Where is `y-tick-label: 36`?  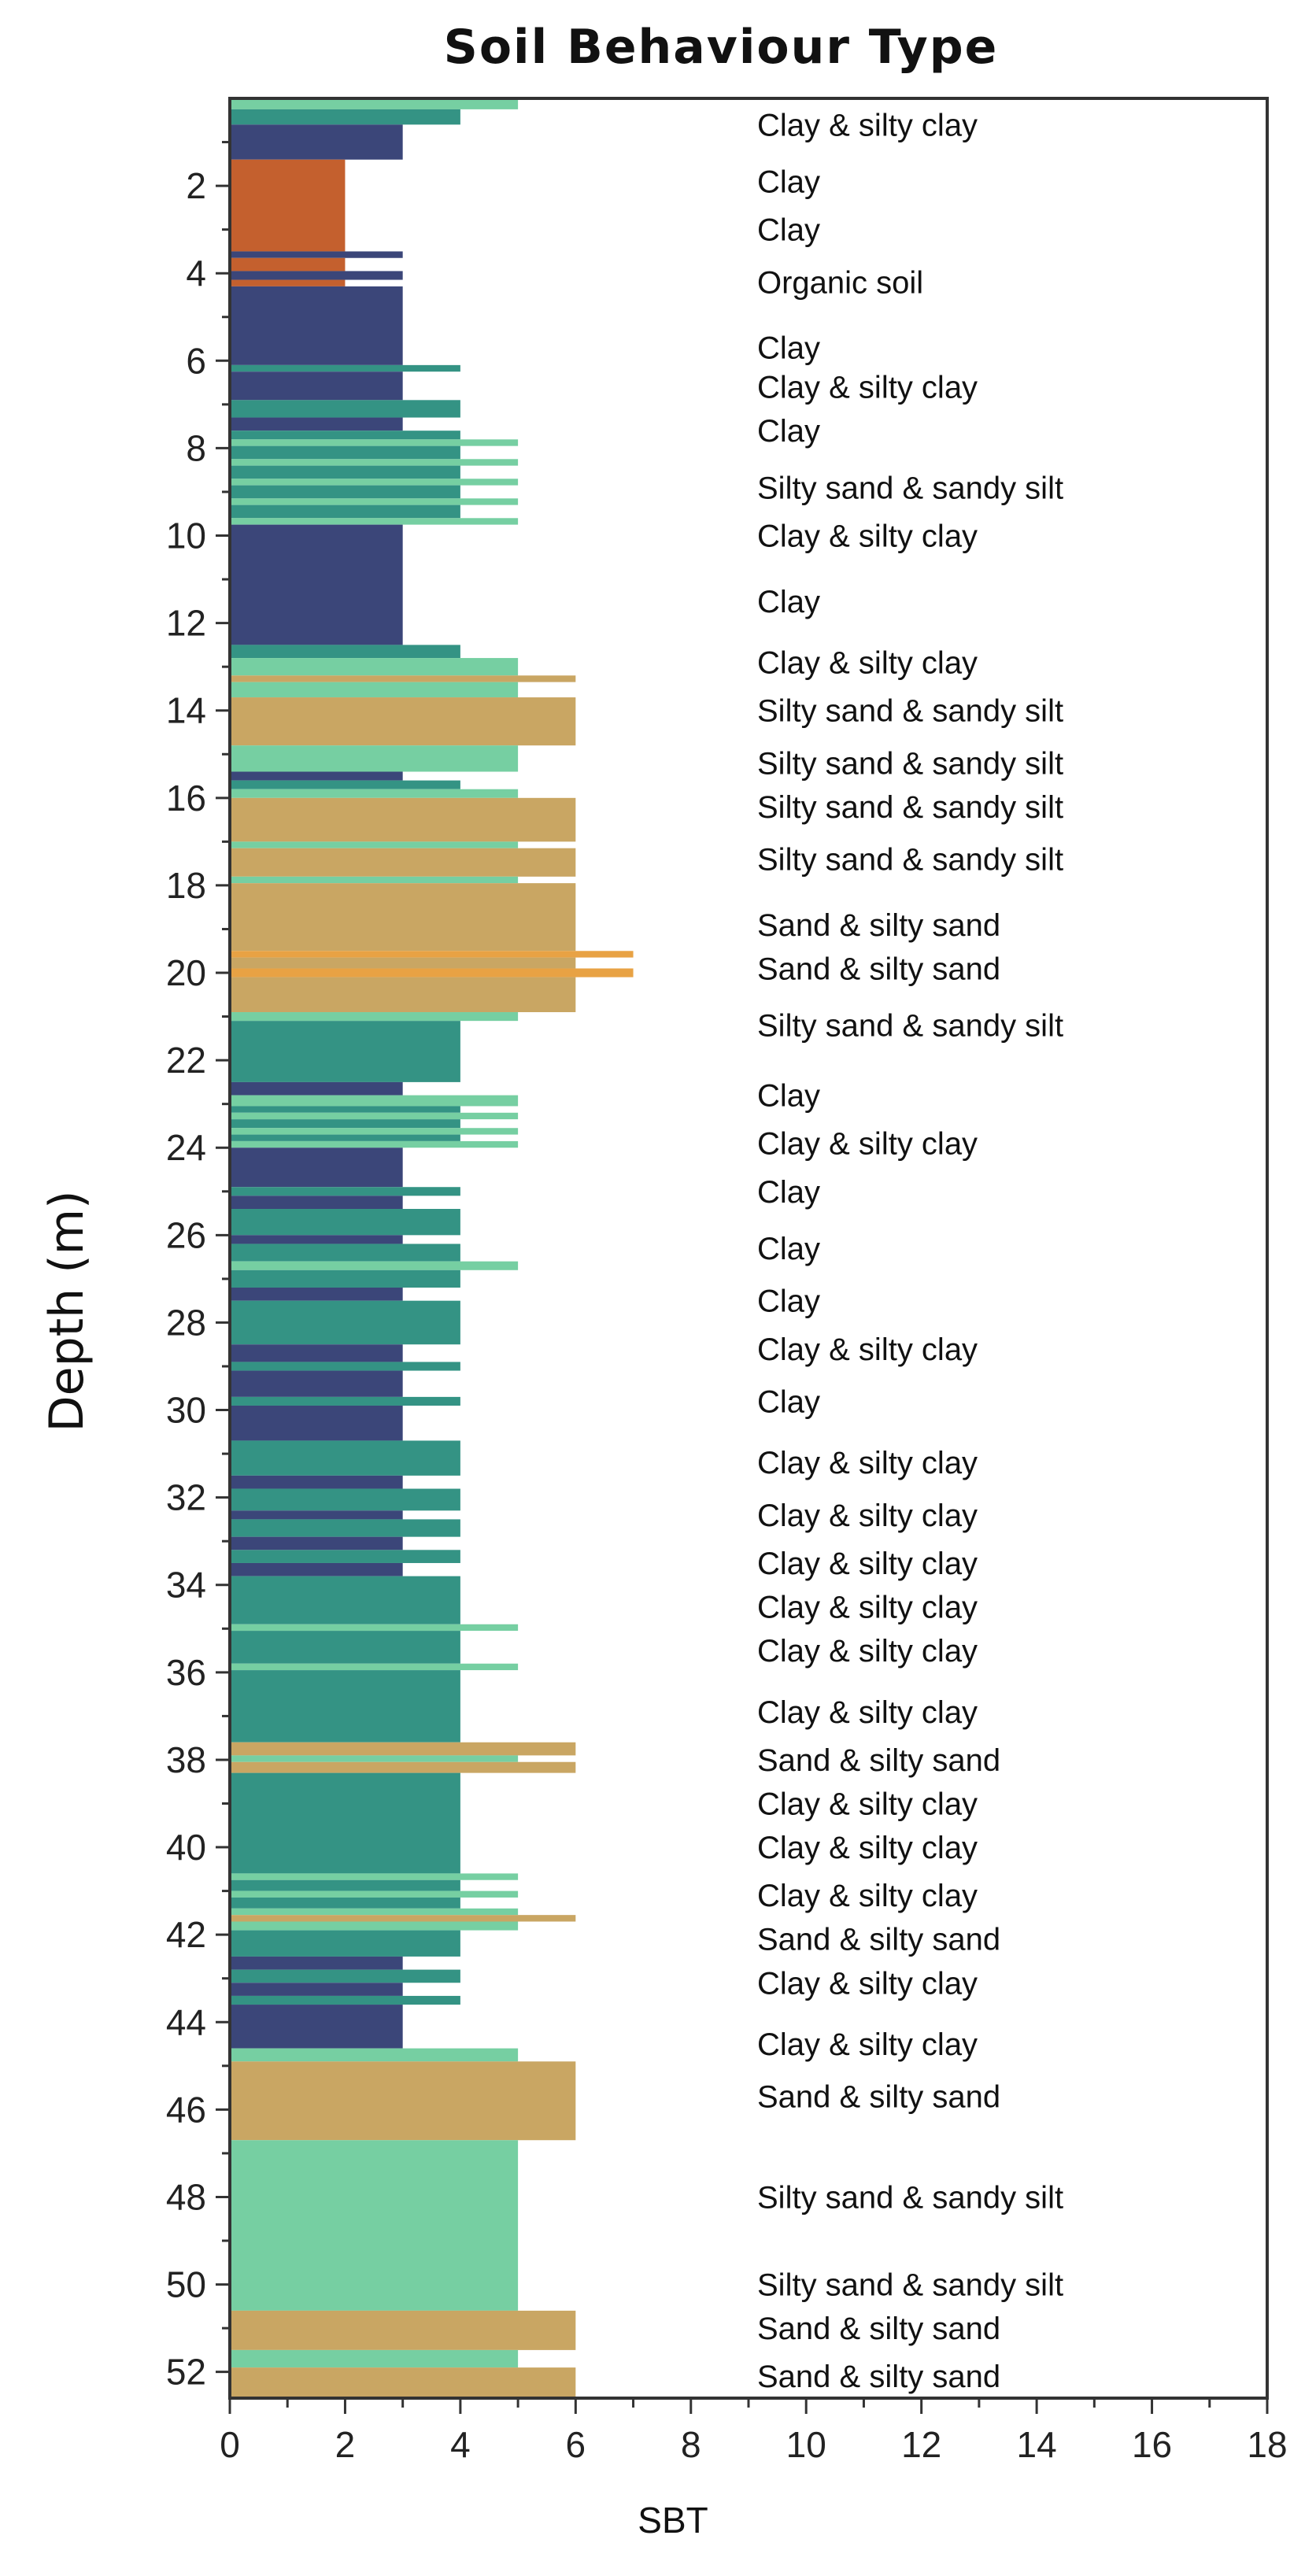
y-tick-label: 36 is located at coordinates (186, 1672).